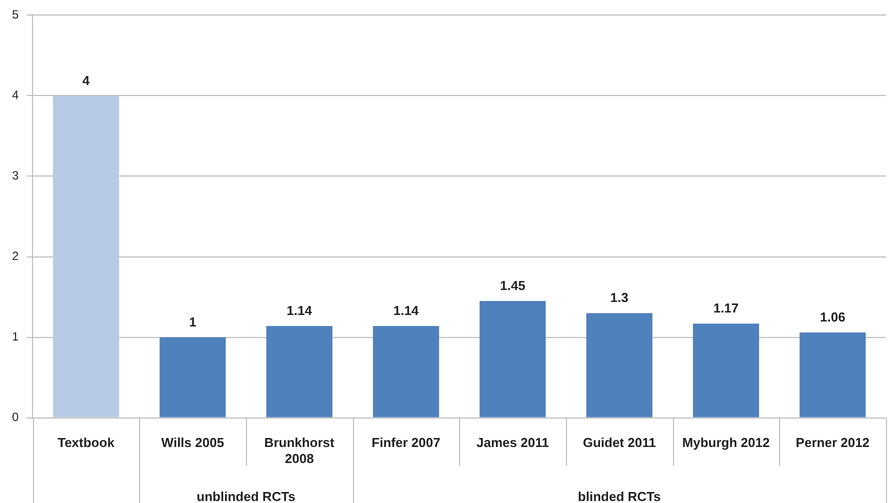 This screenshot has width=888, height=503. I want to click on y-tick-label: 1, so click(15, 337).